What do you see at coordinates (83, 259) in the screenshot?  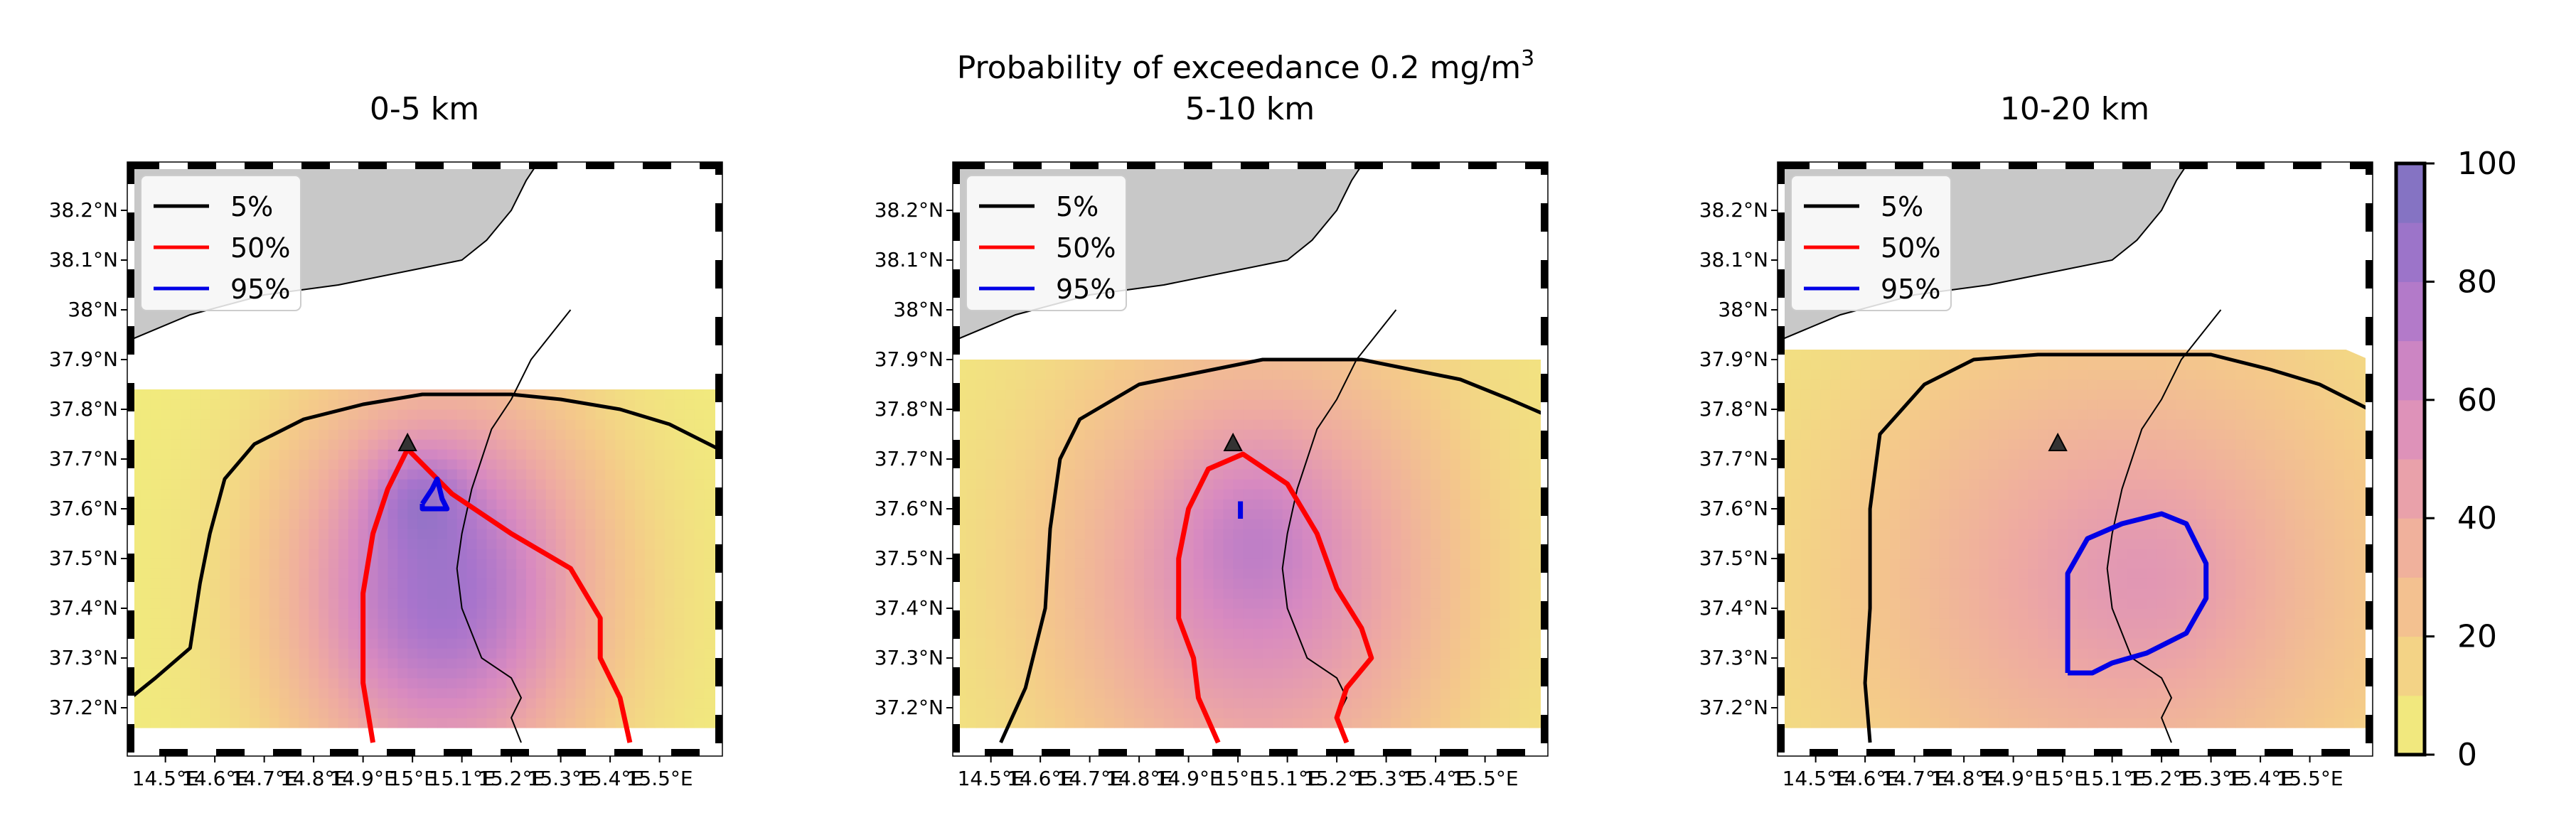 I see `y-tick-label: 38.1°N` at bounding box center [83, 259].